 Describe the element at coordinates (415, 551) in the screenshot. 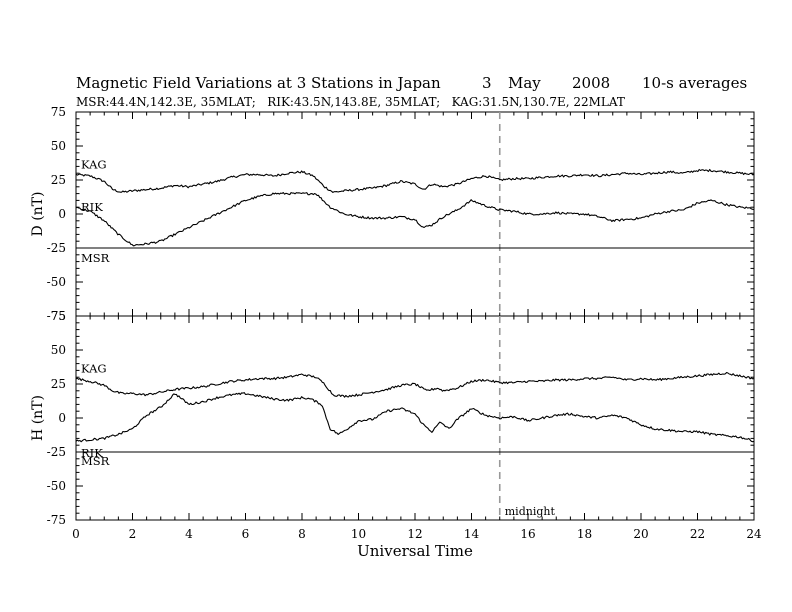

I see `x-axis-label: Universal Time` at that location.